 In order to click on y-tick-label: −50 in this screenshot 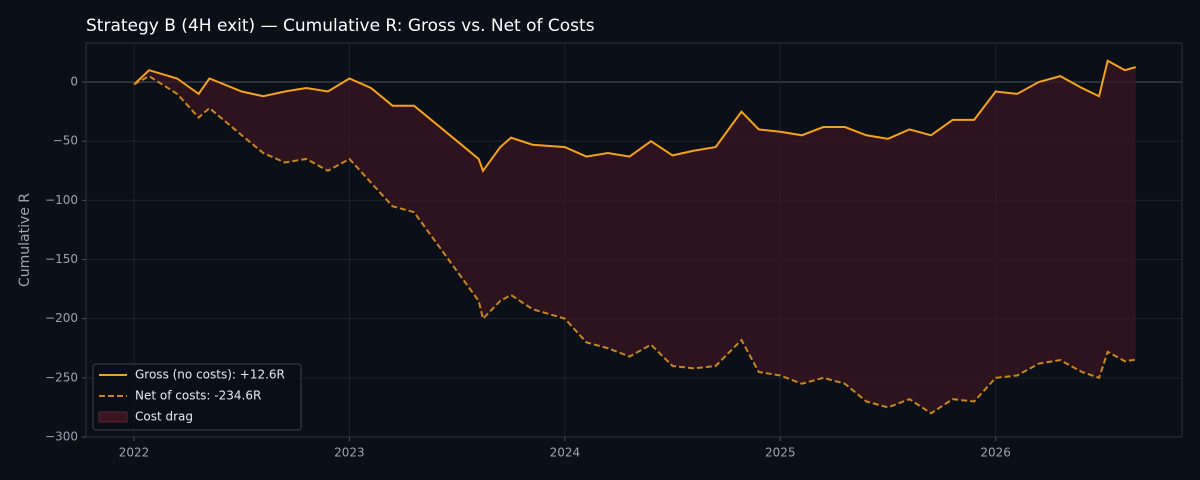, I will do `click(65, 141)`.